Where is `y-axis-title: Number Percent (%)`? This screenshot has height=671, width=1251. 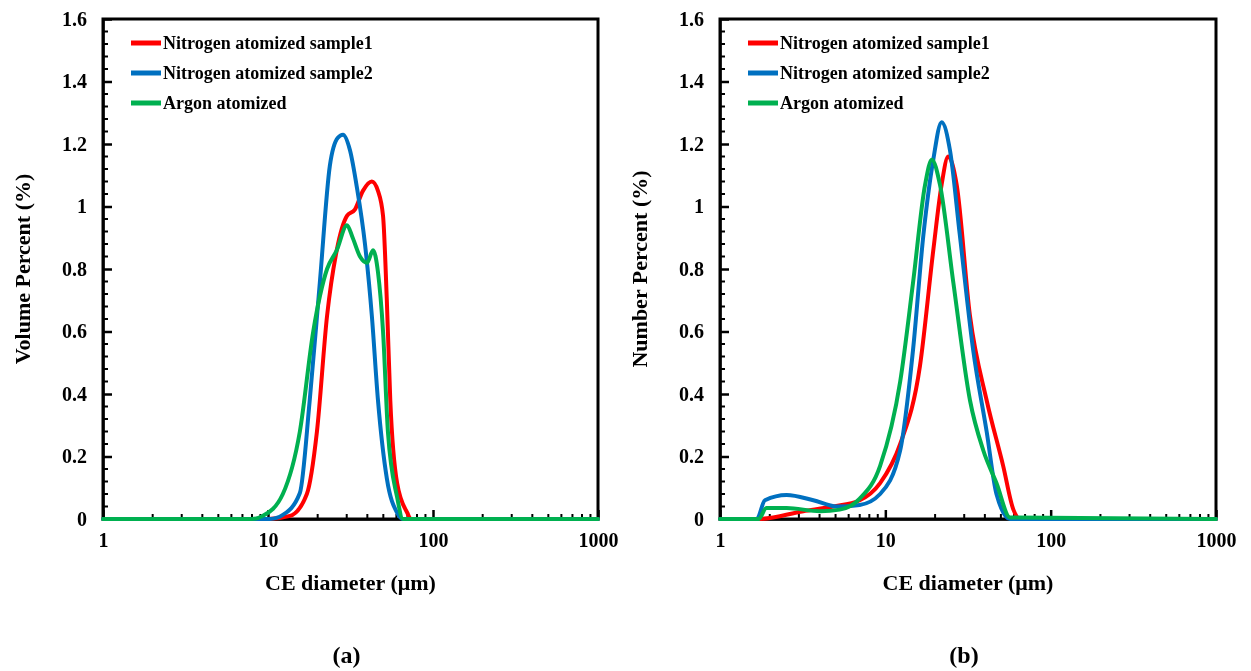 y-axis-title: Number Percent (%) is located at coordinates (639, 269).